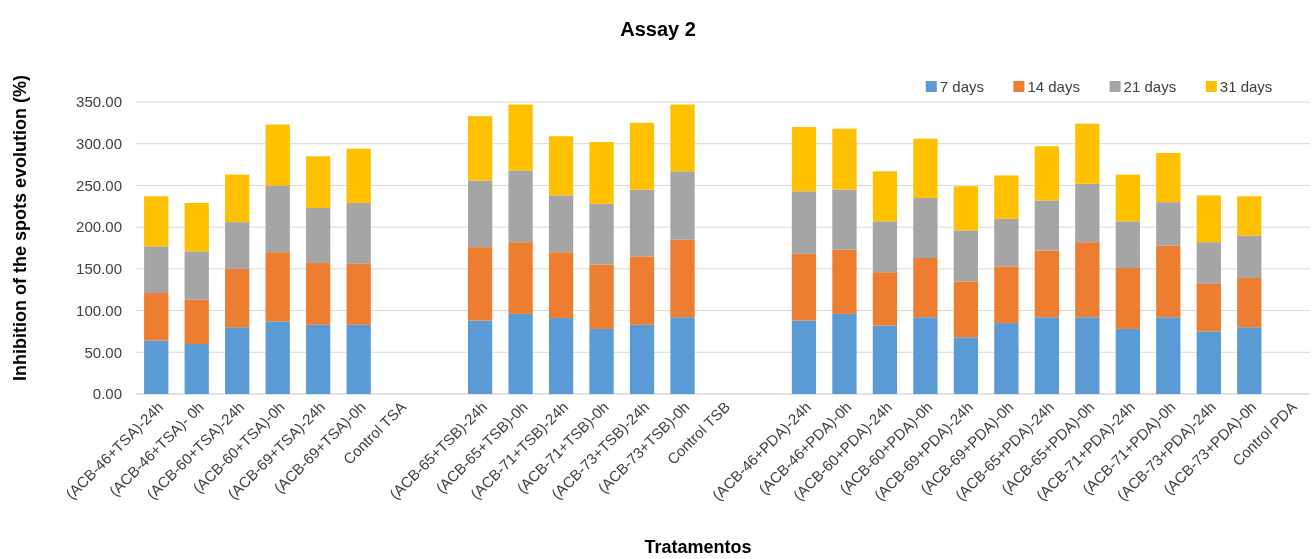 This screenshot has height=559, width=1316. I want to click on y-tick-label: 150.00, so click(99, 269).